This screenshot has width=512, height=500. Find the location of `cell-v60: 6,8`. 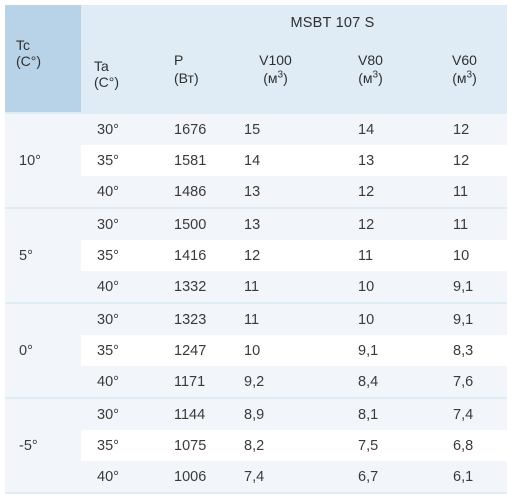

cell-v60: 6,8 is located at coordinates (463, 445).